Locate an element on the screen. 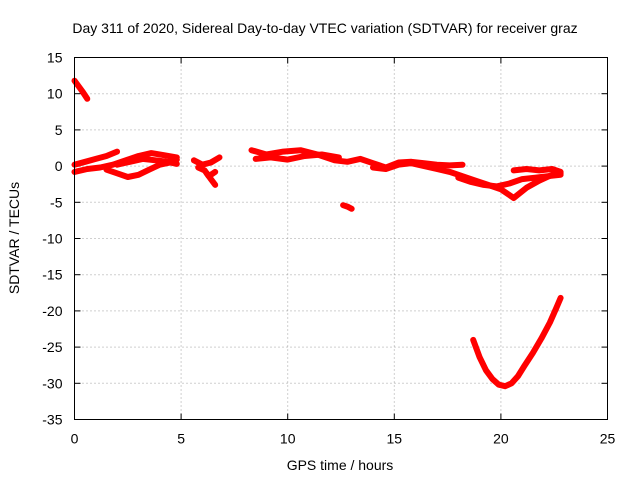 Image resolution: width=640 pixels, height=480 pixels. y-tick-label: -10 is located at coordinates (52, 239).